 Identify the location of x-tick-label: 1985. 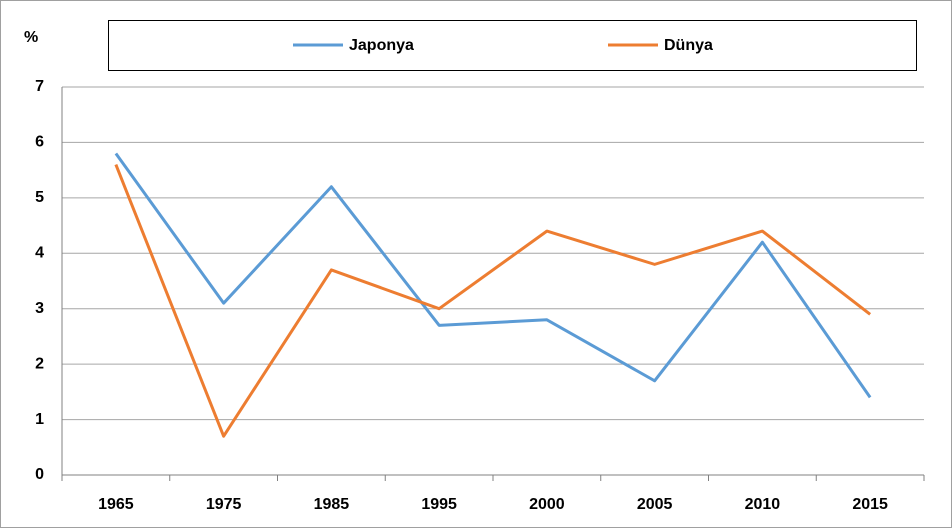
(332, 504).